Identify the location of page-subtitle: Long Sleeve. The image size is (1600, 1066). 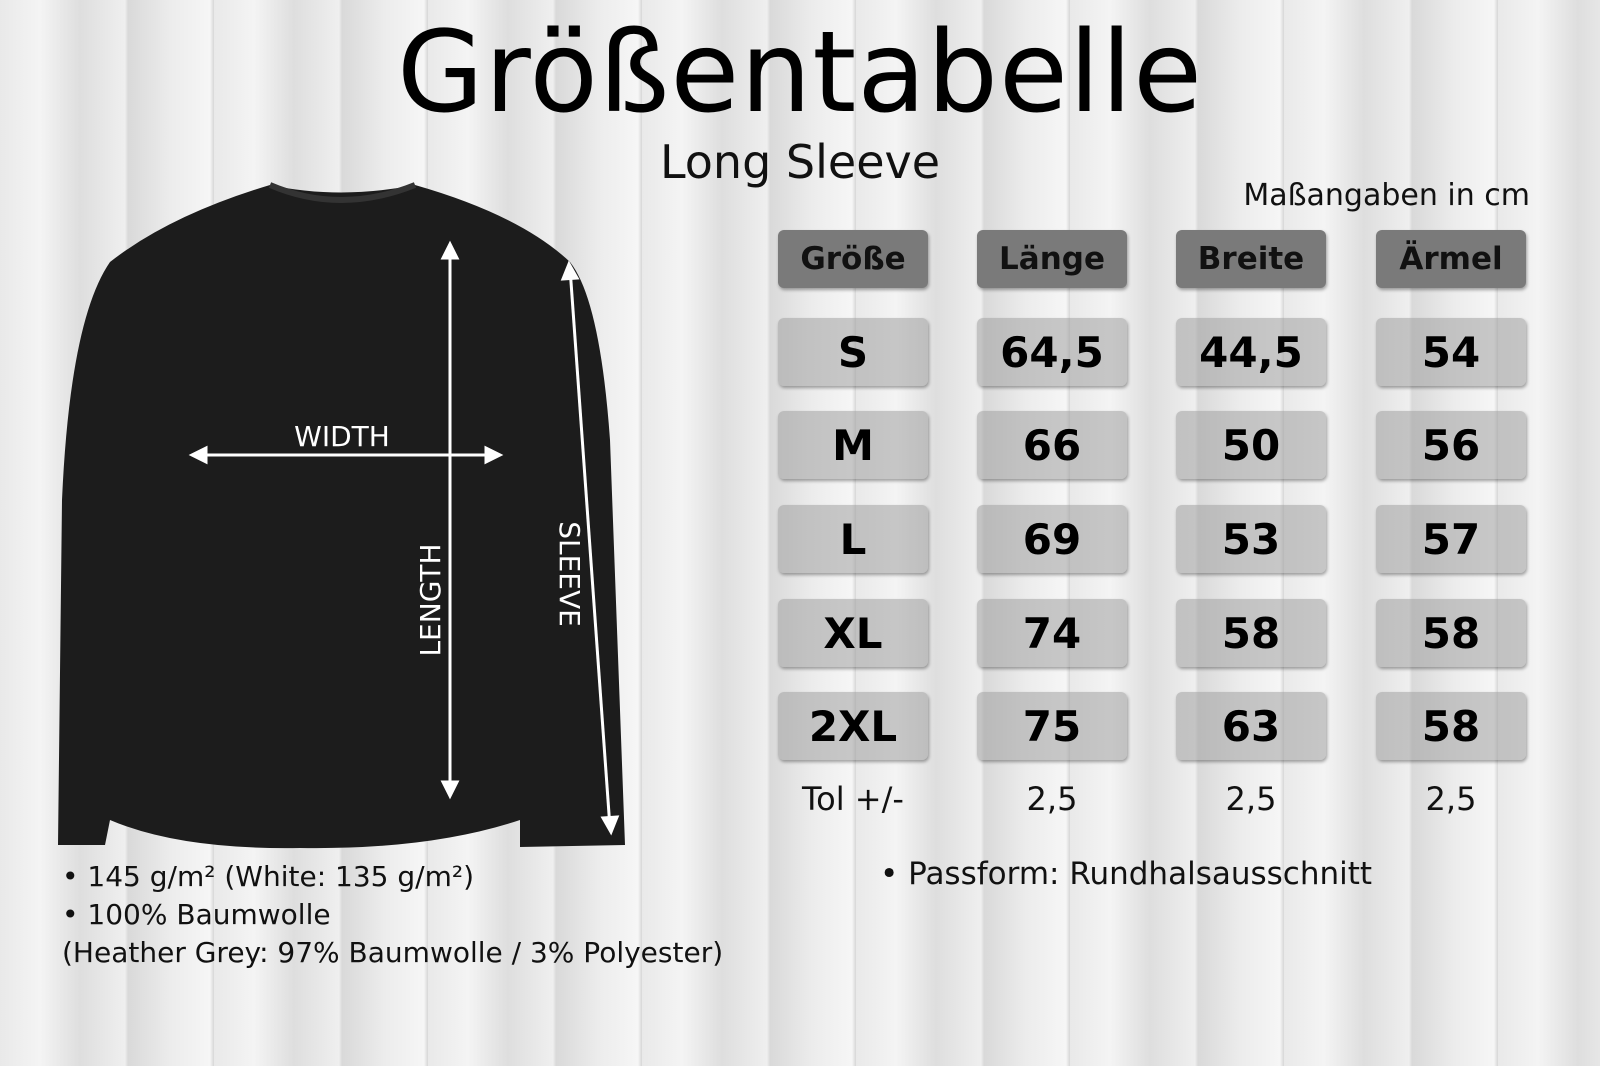
(800, 162).